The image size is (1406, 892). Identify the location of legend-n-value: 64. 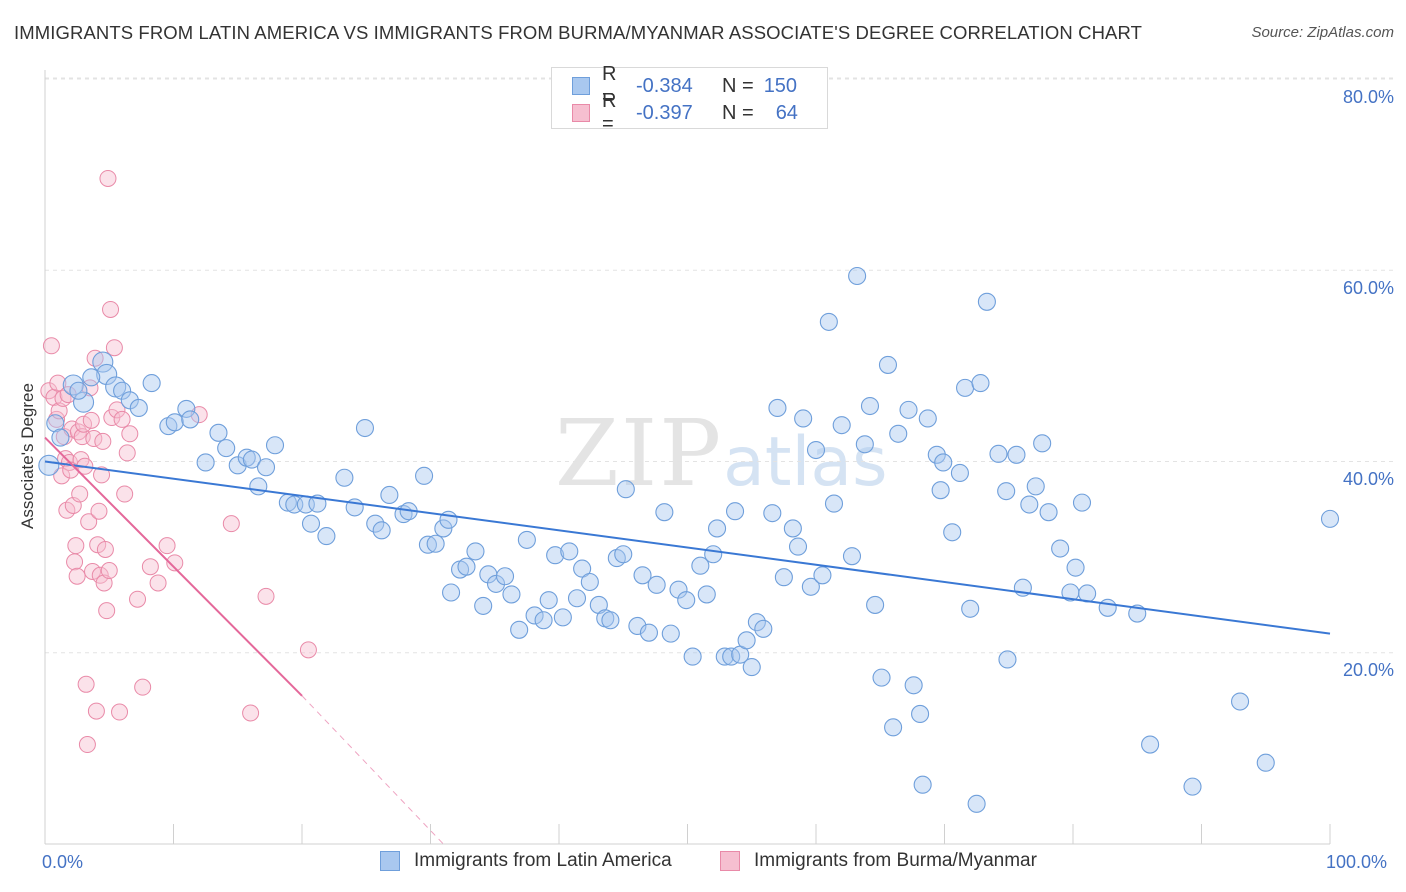
(786, 112).